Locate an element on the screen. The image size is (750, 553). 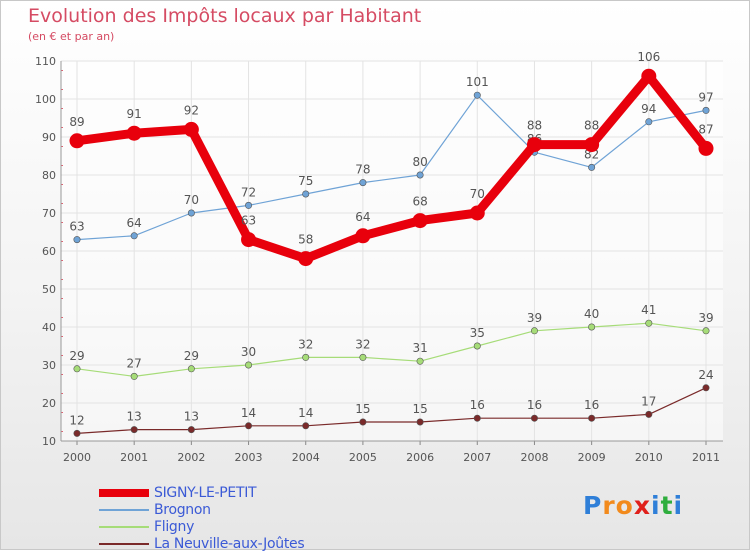
y-tick-label: 50 is located at coordinates (49, 289).